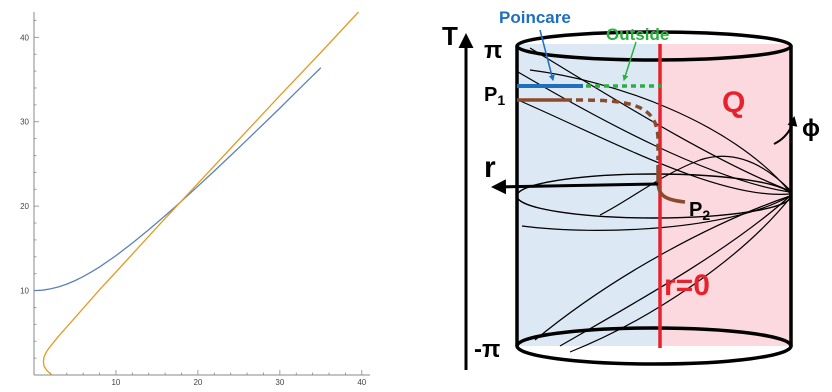 This screenshot has width=832, height=392. I want to click on poincare-label: Poincare, so click(535, 17).